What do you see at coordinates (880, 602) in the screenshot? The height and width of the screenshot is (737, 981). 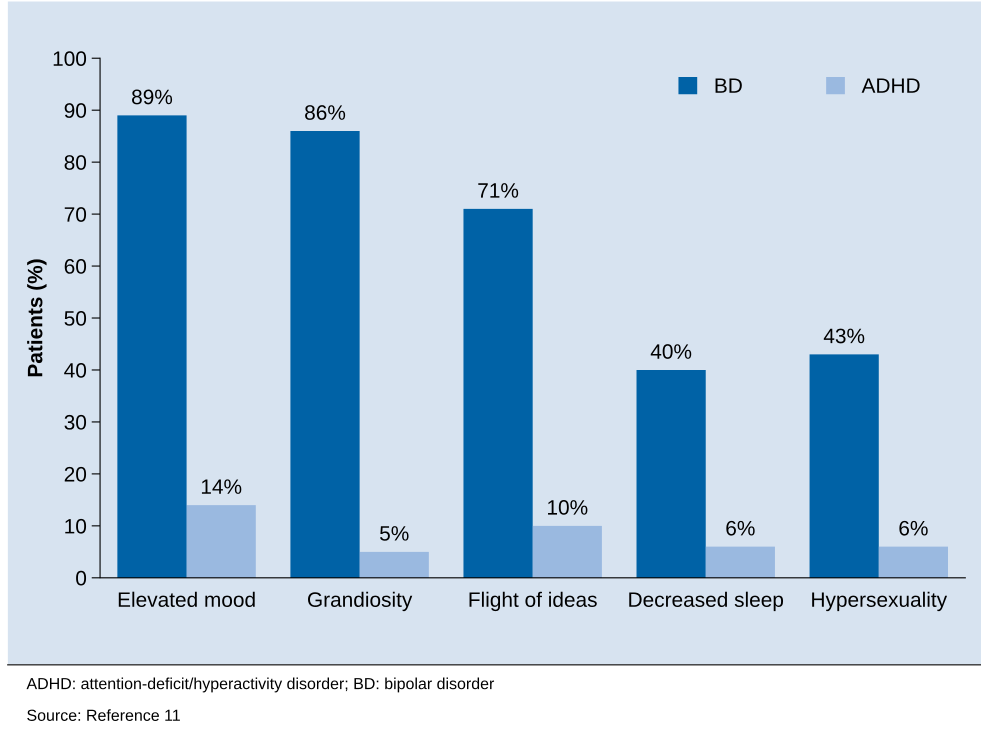 I see `x-tick-label: Hypersexuality` at bounding box center [880, 602].